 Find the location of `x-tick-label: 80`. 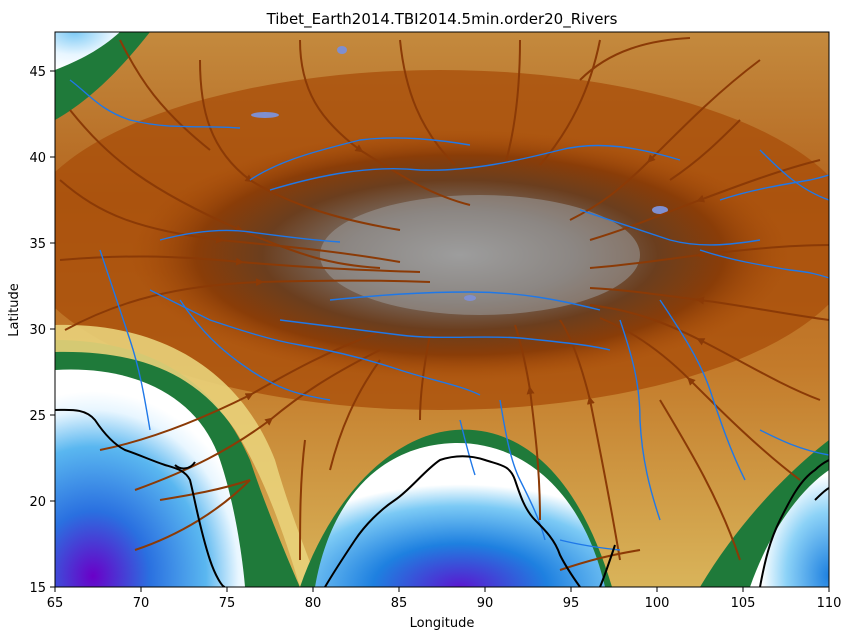

x-tick-label: 80 is located at coordinates (313, 603).